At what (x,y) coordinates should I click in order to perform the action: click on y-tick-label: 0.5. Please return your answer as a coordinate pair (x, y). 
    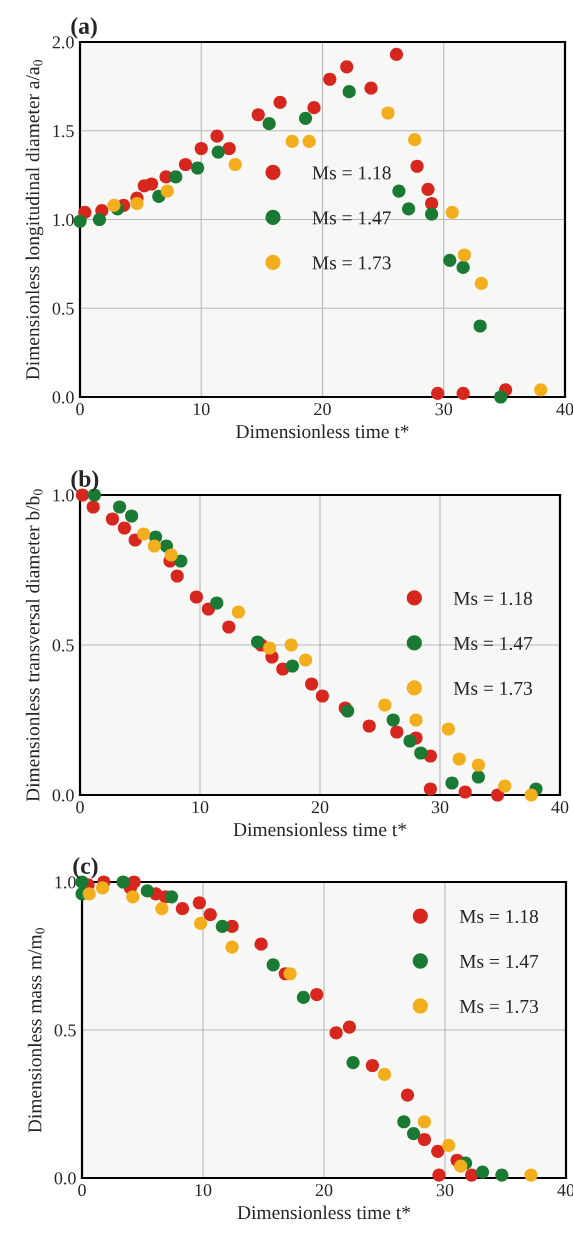
    Looking at the image, I should click on (63, 645).